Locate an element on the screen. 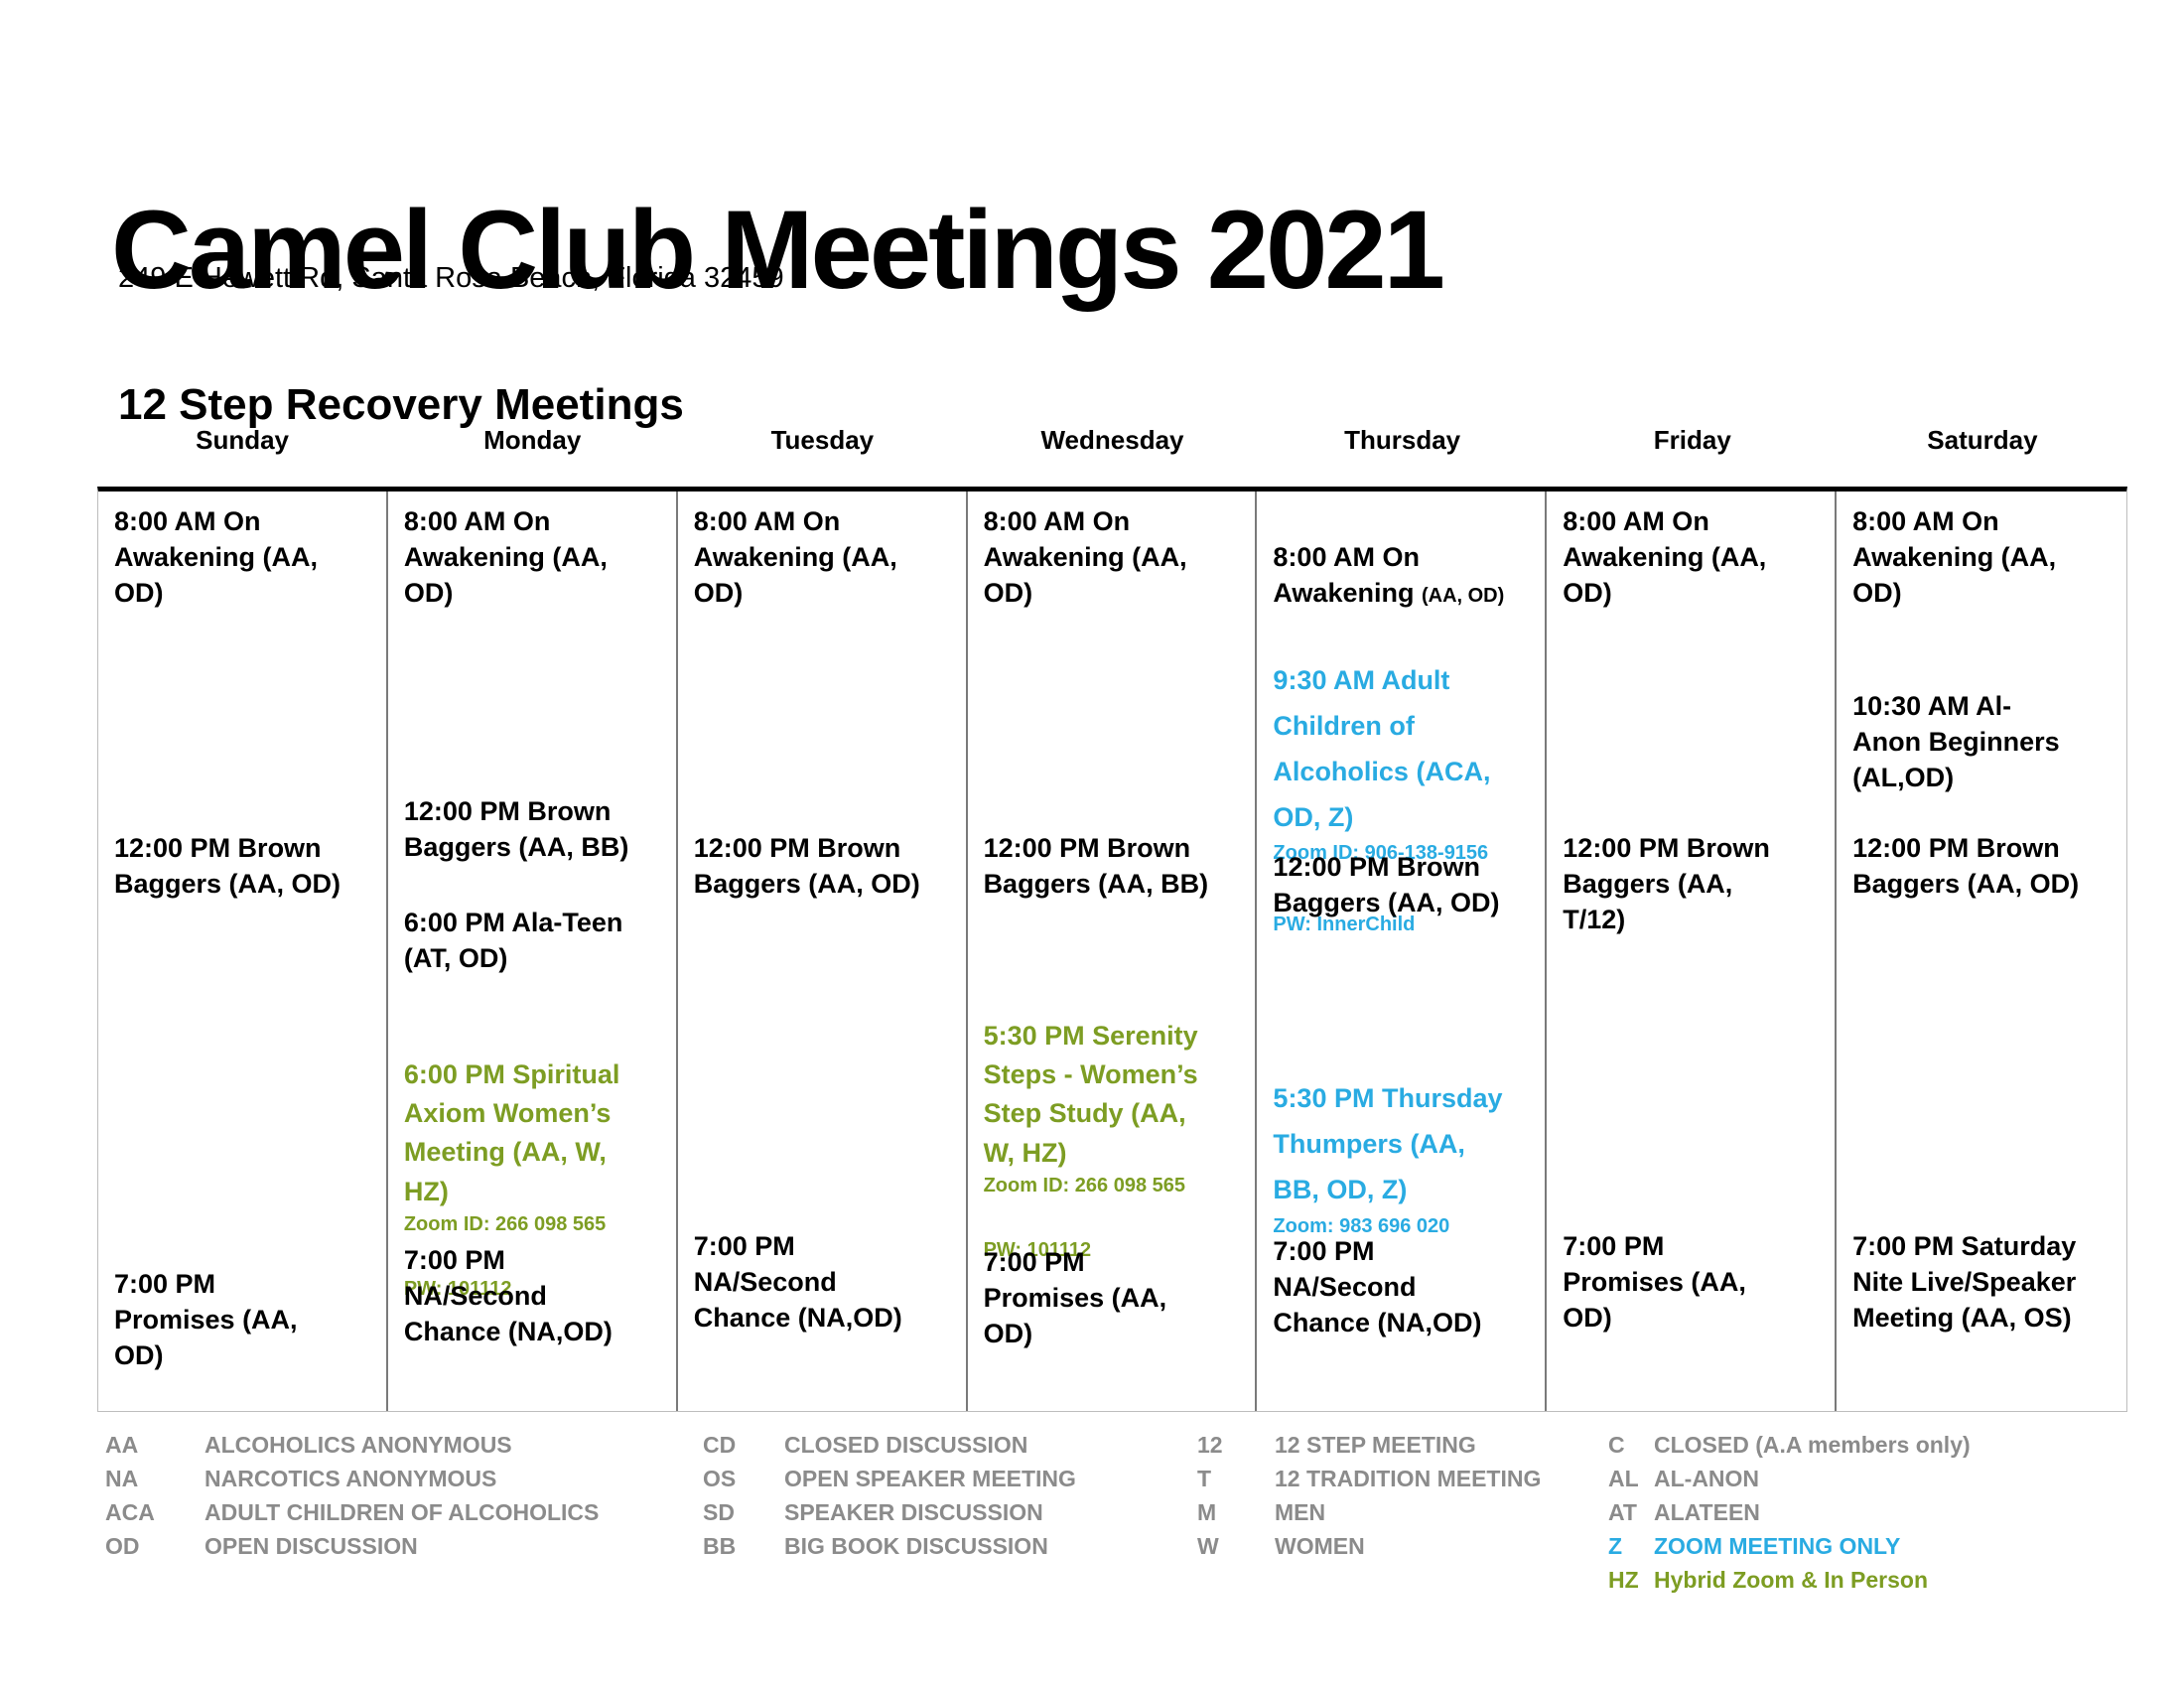 The image size is (2184, 1688). page-title: Camel Club Meetings 2021 is located at coordinates (778, 250).